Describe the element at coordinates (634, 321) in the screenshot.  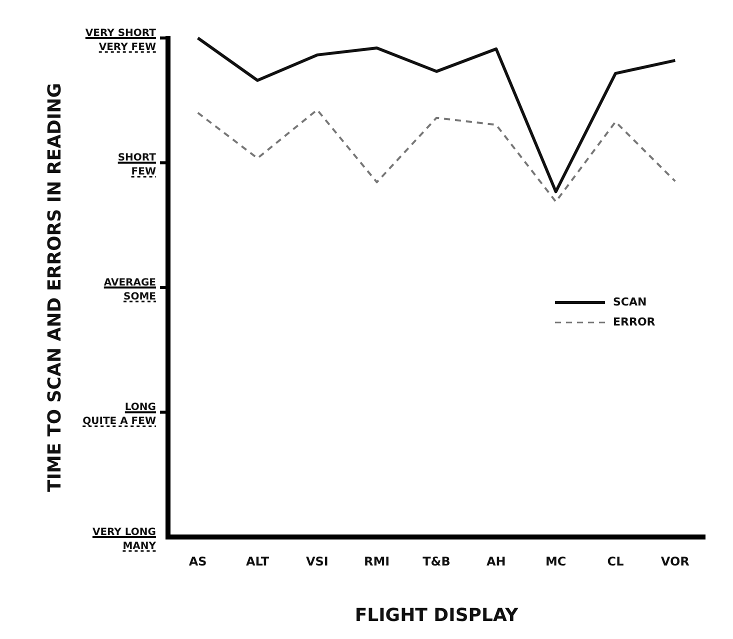
I see `legend-label: ERROR` at that location.